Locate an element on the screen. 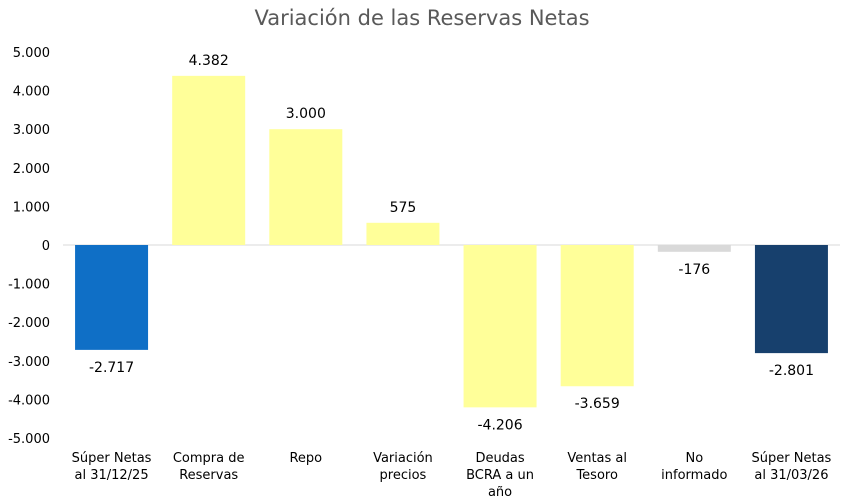 The width and height of the screenshot is (844, 502). category-label-line: Compra de is located at coordinates (209, 458).